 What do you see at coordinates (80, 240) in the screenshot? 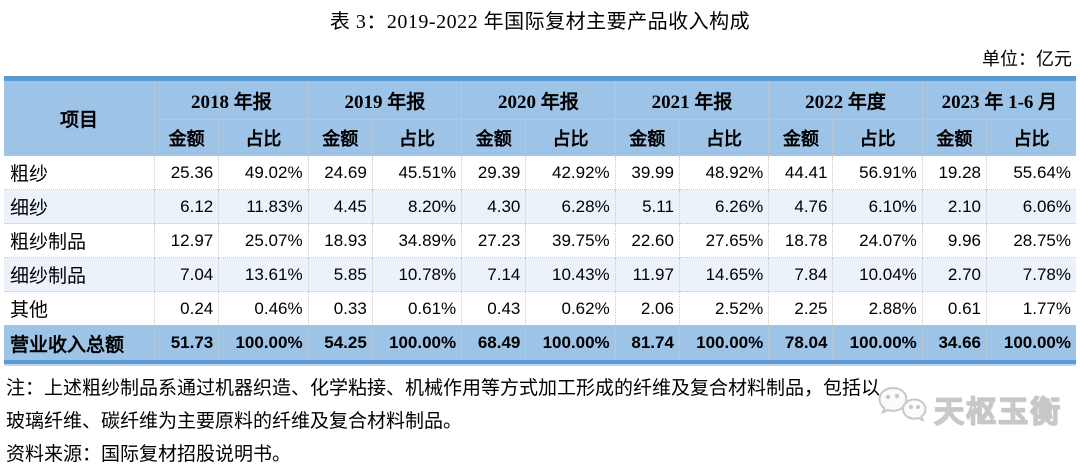
I see `row-label: 粗纱制品` at bounding box center [80, 240].